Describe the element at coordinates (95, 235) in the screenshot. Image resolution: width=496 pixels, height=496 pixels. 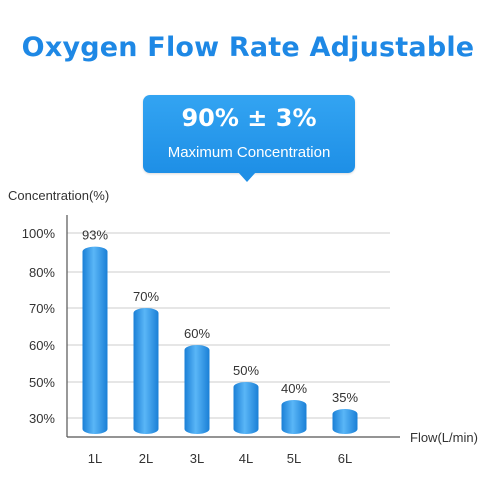
I see `bar-value-label: 93%` at that location.